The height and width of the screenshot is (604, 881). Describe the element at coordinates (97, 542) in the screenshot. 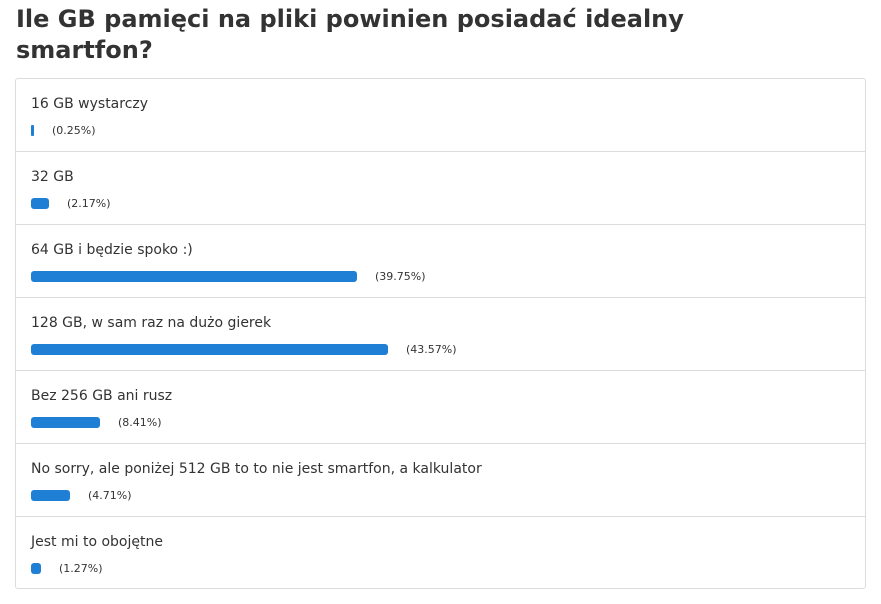

I see `option-label: Jest mi to obojętne` at that location.